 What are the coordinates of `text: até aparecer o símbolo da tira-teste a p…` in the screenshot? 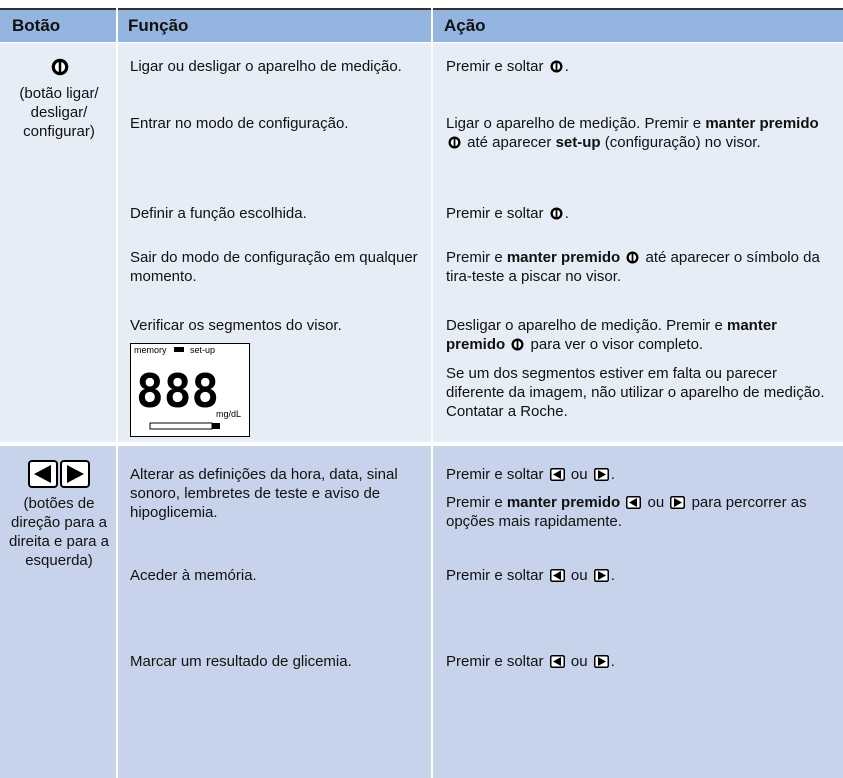 It's located at (633, 267).